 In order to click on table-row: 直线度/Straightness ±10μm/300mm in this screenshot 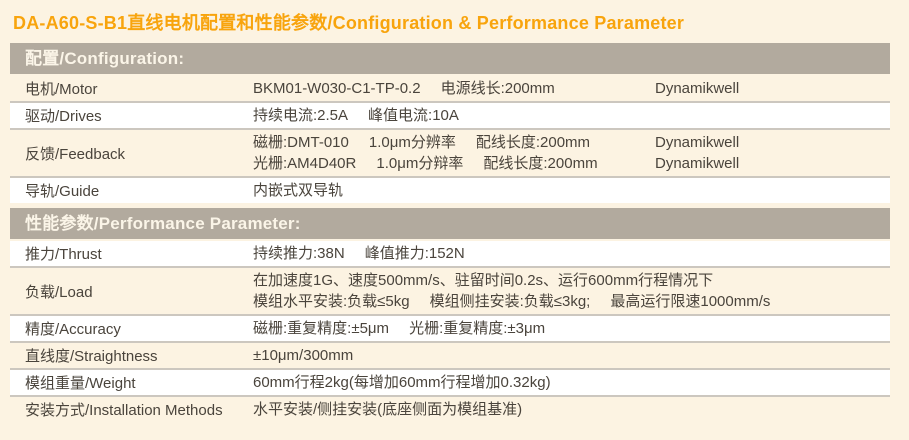, I will do `click(450, 356)`.